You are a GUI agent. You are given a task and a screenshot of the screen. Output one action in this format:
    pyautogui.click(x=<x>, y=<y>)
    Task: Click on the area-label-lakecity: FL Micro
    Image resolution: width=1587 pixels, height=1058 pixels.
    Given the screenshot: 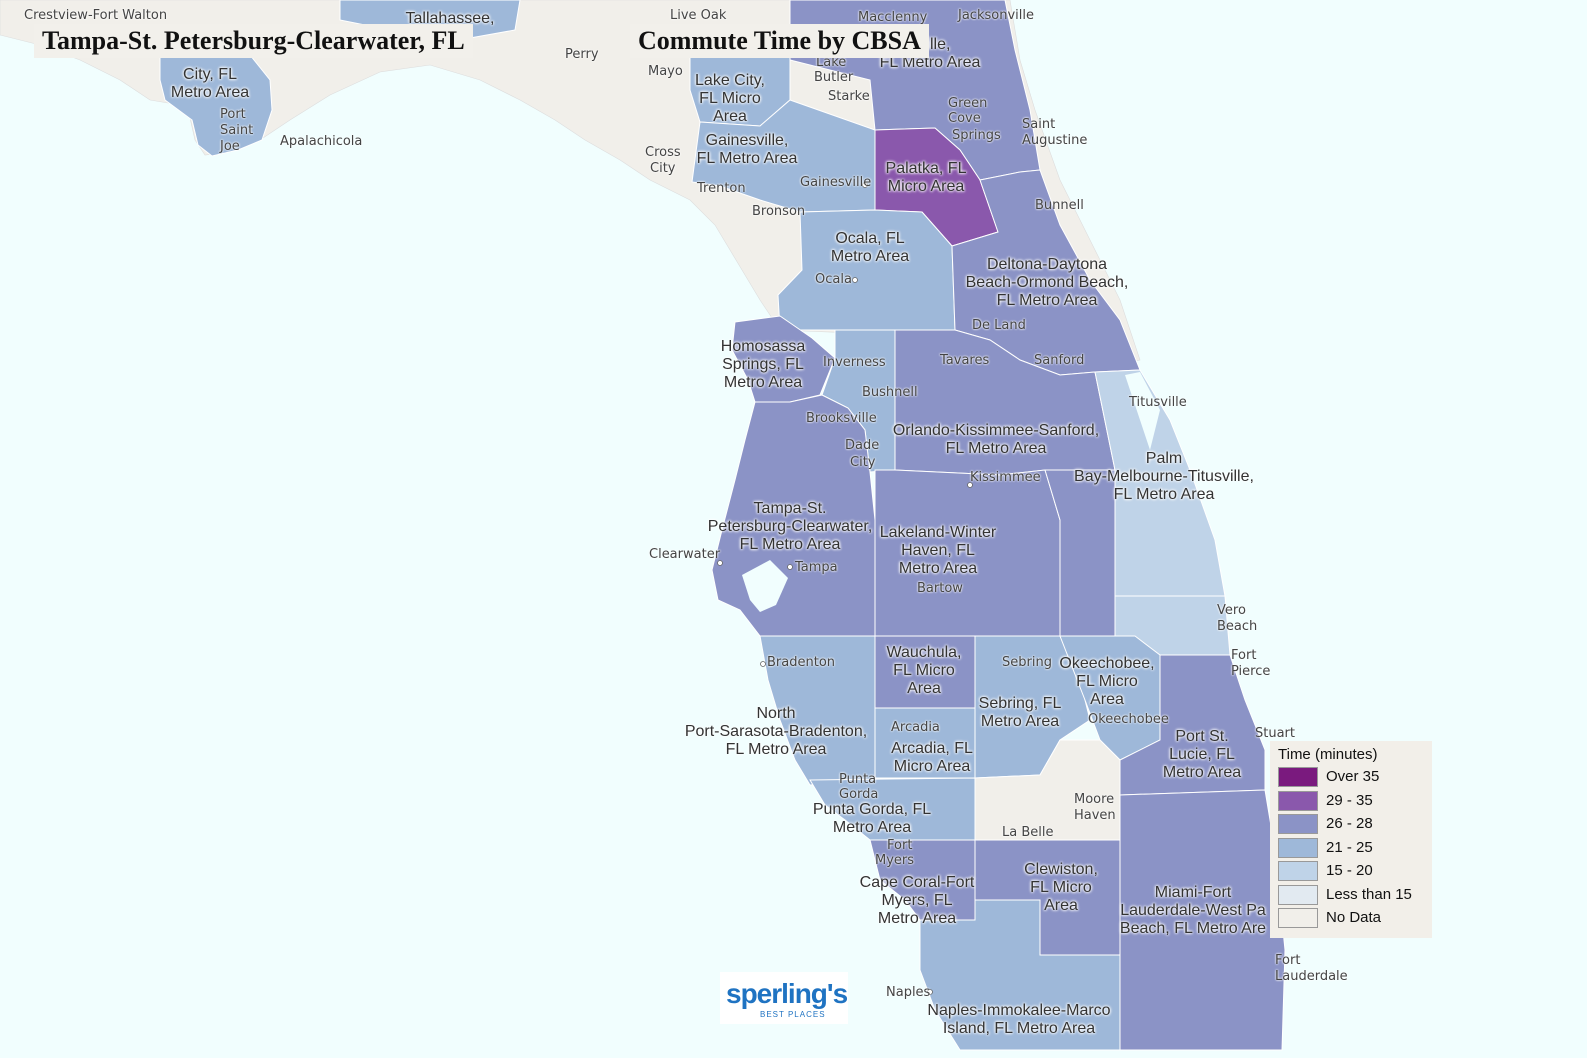 What is the action you would take?
    pyautogui.click(x=730, y=98)
    